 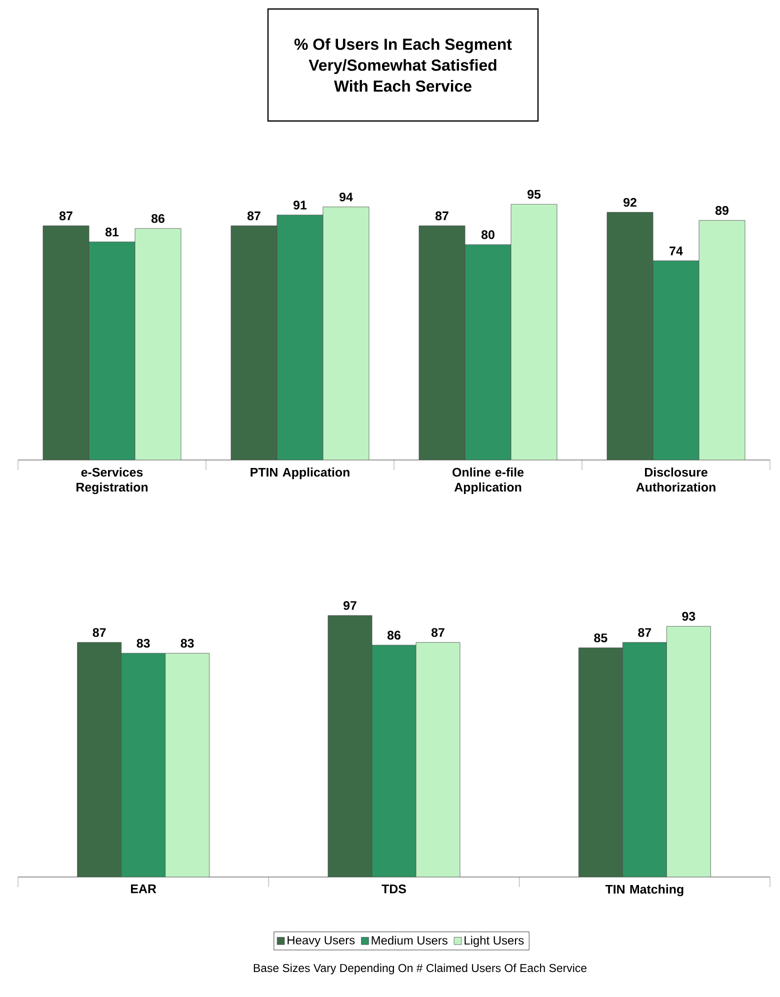 What do you see at coordinates (143, 889) in the screenshot?
I see `x-tick-label: EAR` at bounding box center [143, 889].